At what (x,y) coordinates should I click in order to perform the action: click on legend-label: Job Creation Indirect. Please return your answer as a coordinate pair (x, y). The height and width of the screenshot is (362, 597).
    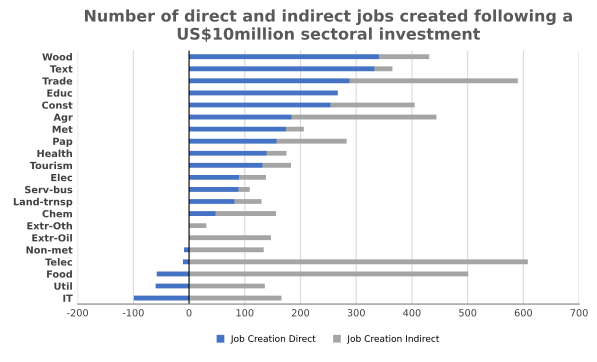
    Looking at the image, I should click on (393, 339).